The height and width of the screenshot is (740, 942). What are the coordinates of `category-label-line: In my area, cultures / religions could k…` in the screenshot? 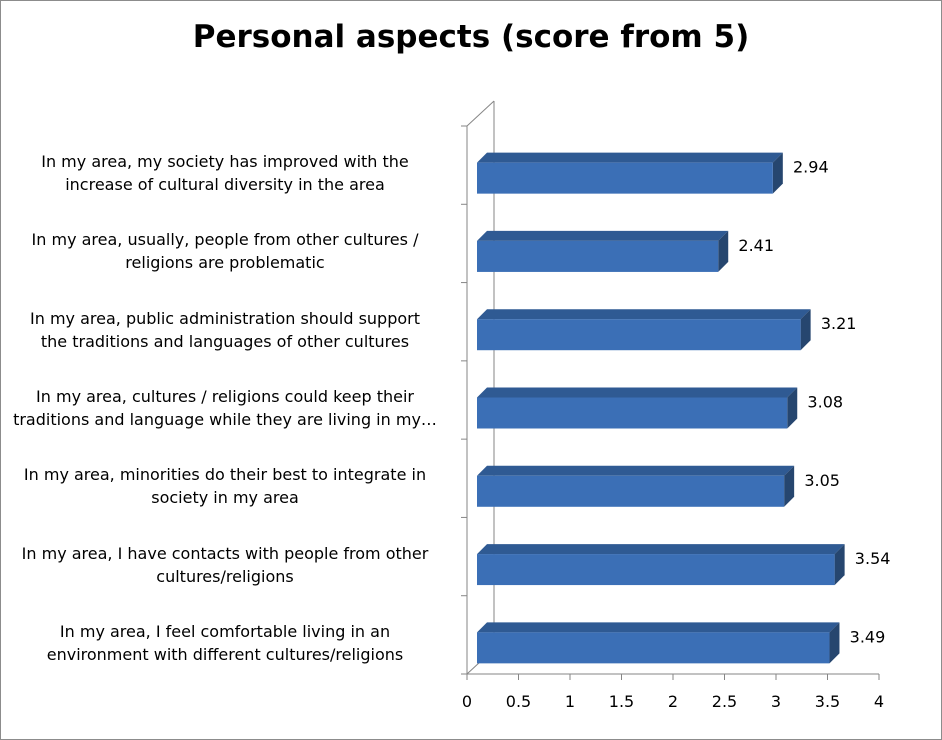 It's located at (225, 396).